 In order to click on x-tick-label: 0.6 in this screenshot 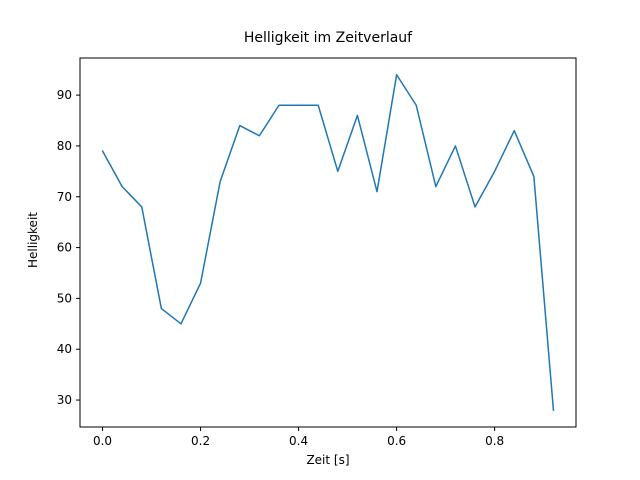, I will do `click(396, 441)`.